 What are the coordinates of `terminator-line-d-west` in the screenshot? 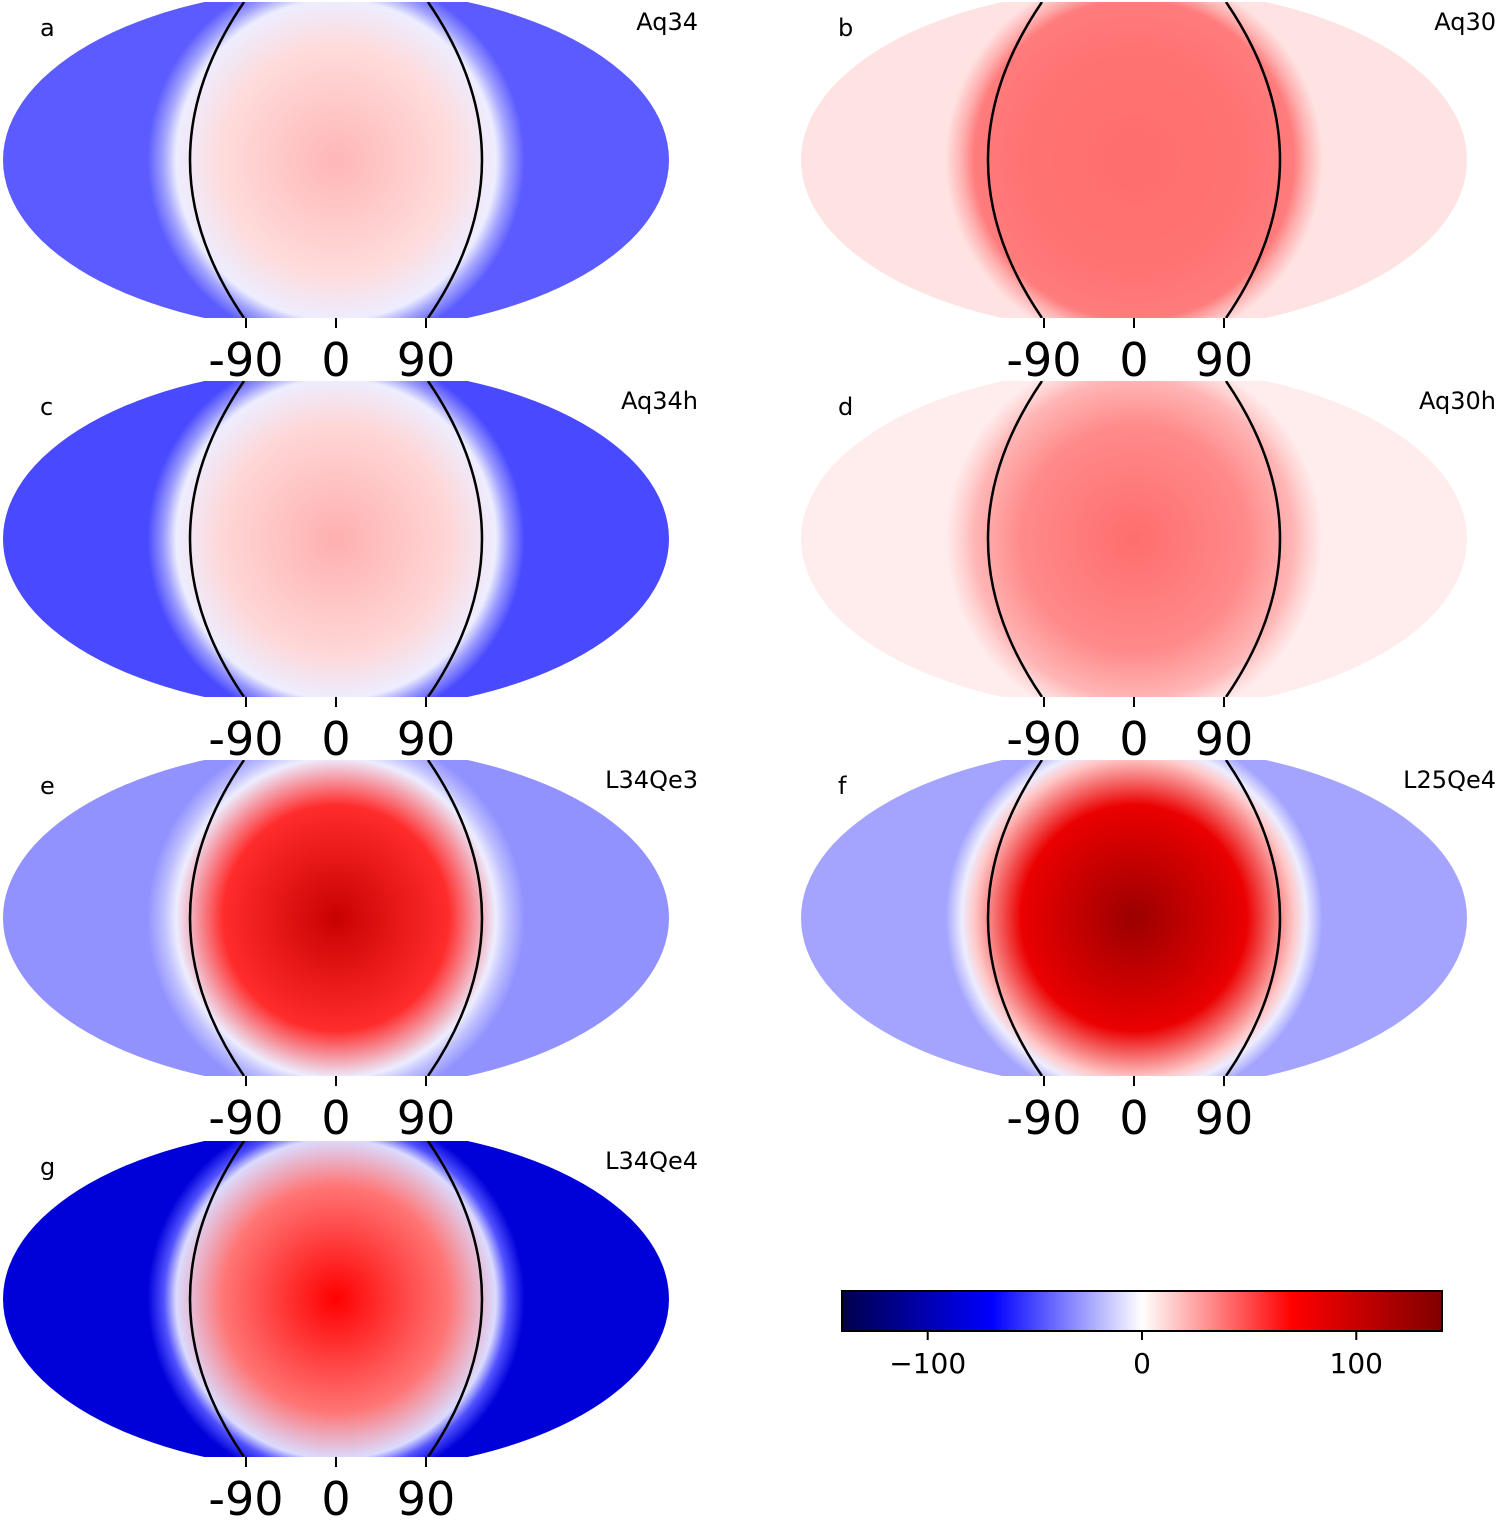 It's located at (1015, 539).